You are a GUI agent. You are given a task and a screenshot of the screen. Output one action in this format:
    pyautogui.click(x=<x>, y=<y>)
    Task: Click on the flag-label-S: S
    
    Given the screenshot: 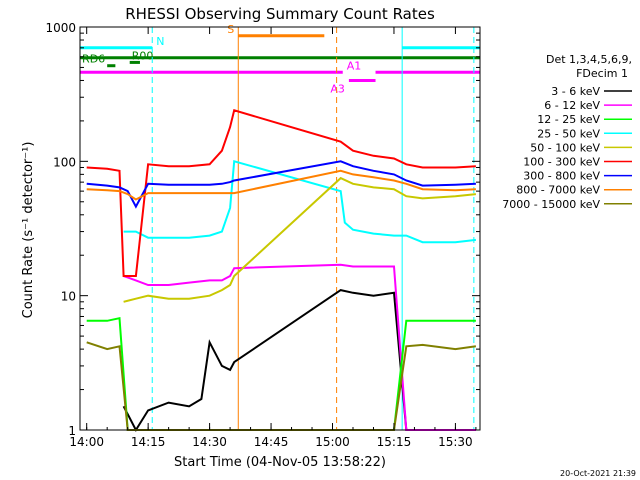 What is the action you would take?
    pyautogui.click(x=230, y=29)
    